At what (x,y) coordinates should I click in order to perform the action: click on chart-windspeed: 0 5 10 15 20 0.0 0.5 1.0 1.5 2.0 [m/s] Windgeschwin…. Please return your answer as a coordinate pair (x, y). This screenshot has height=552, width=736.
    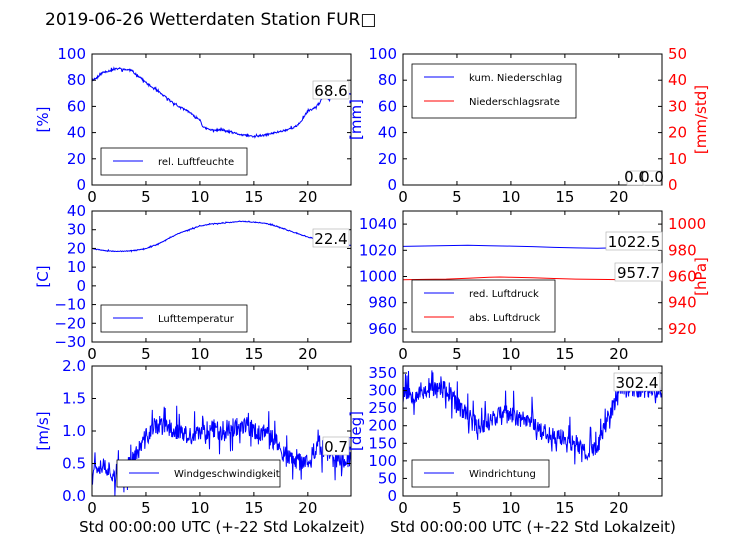
    Looking at the image, I should click on (193, 437).